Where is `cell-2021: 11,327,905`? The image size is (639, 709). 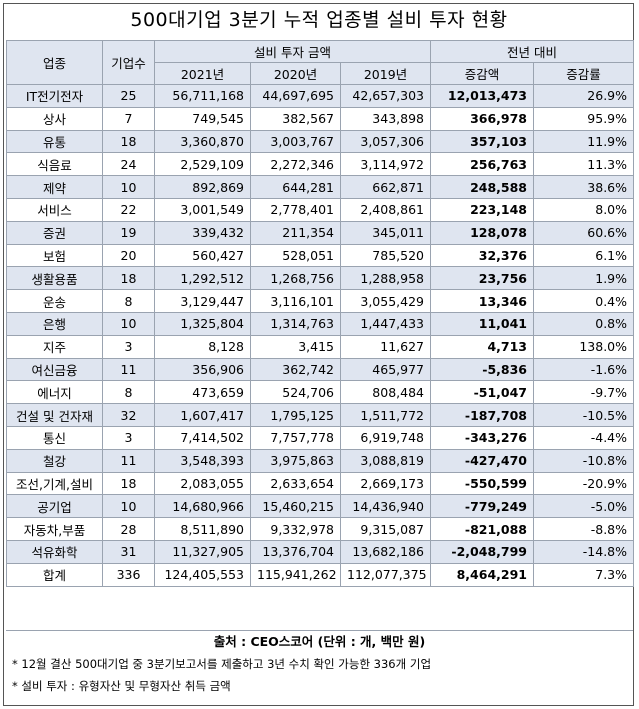
cell-2021: 11,327,905 is located at coordinates (202, 551).